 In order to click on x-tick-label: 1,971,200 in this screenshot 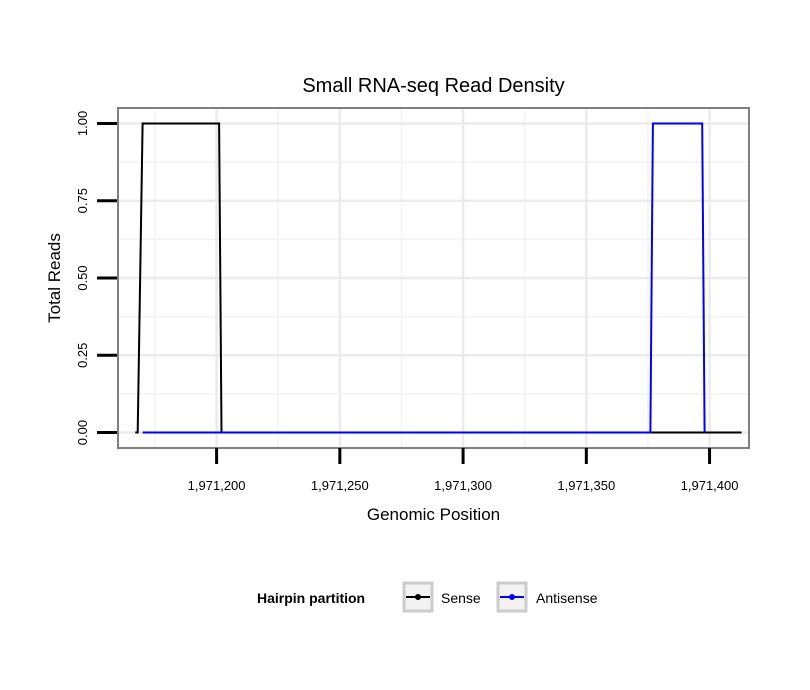, I will do `click(217, 485)`.